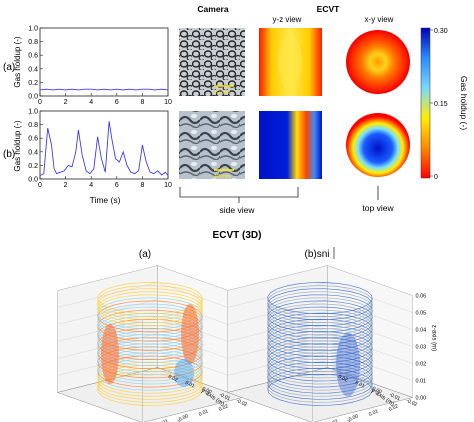 The width and height of the screenshot is (474, 422). What do you see at coordinates (204, 413) in the screenshot?
I see `x-tick-label: 0.01` at bounding box center [204, 413].